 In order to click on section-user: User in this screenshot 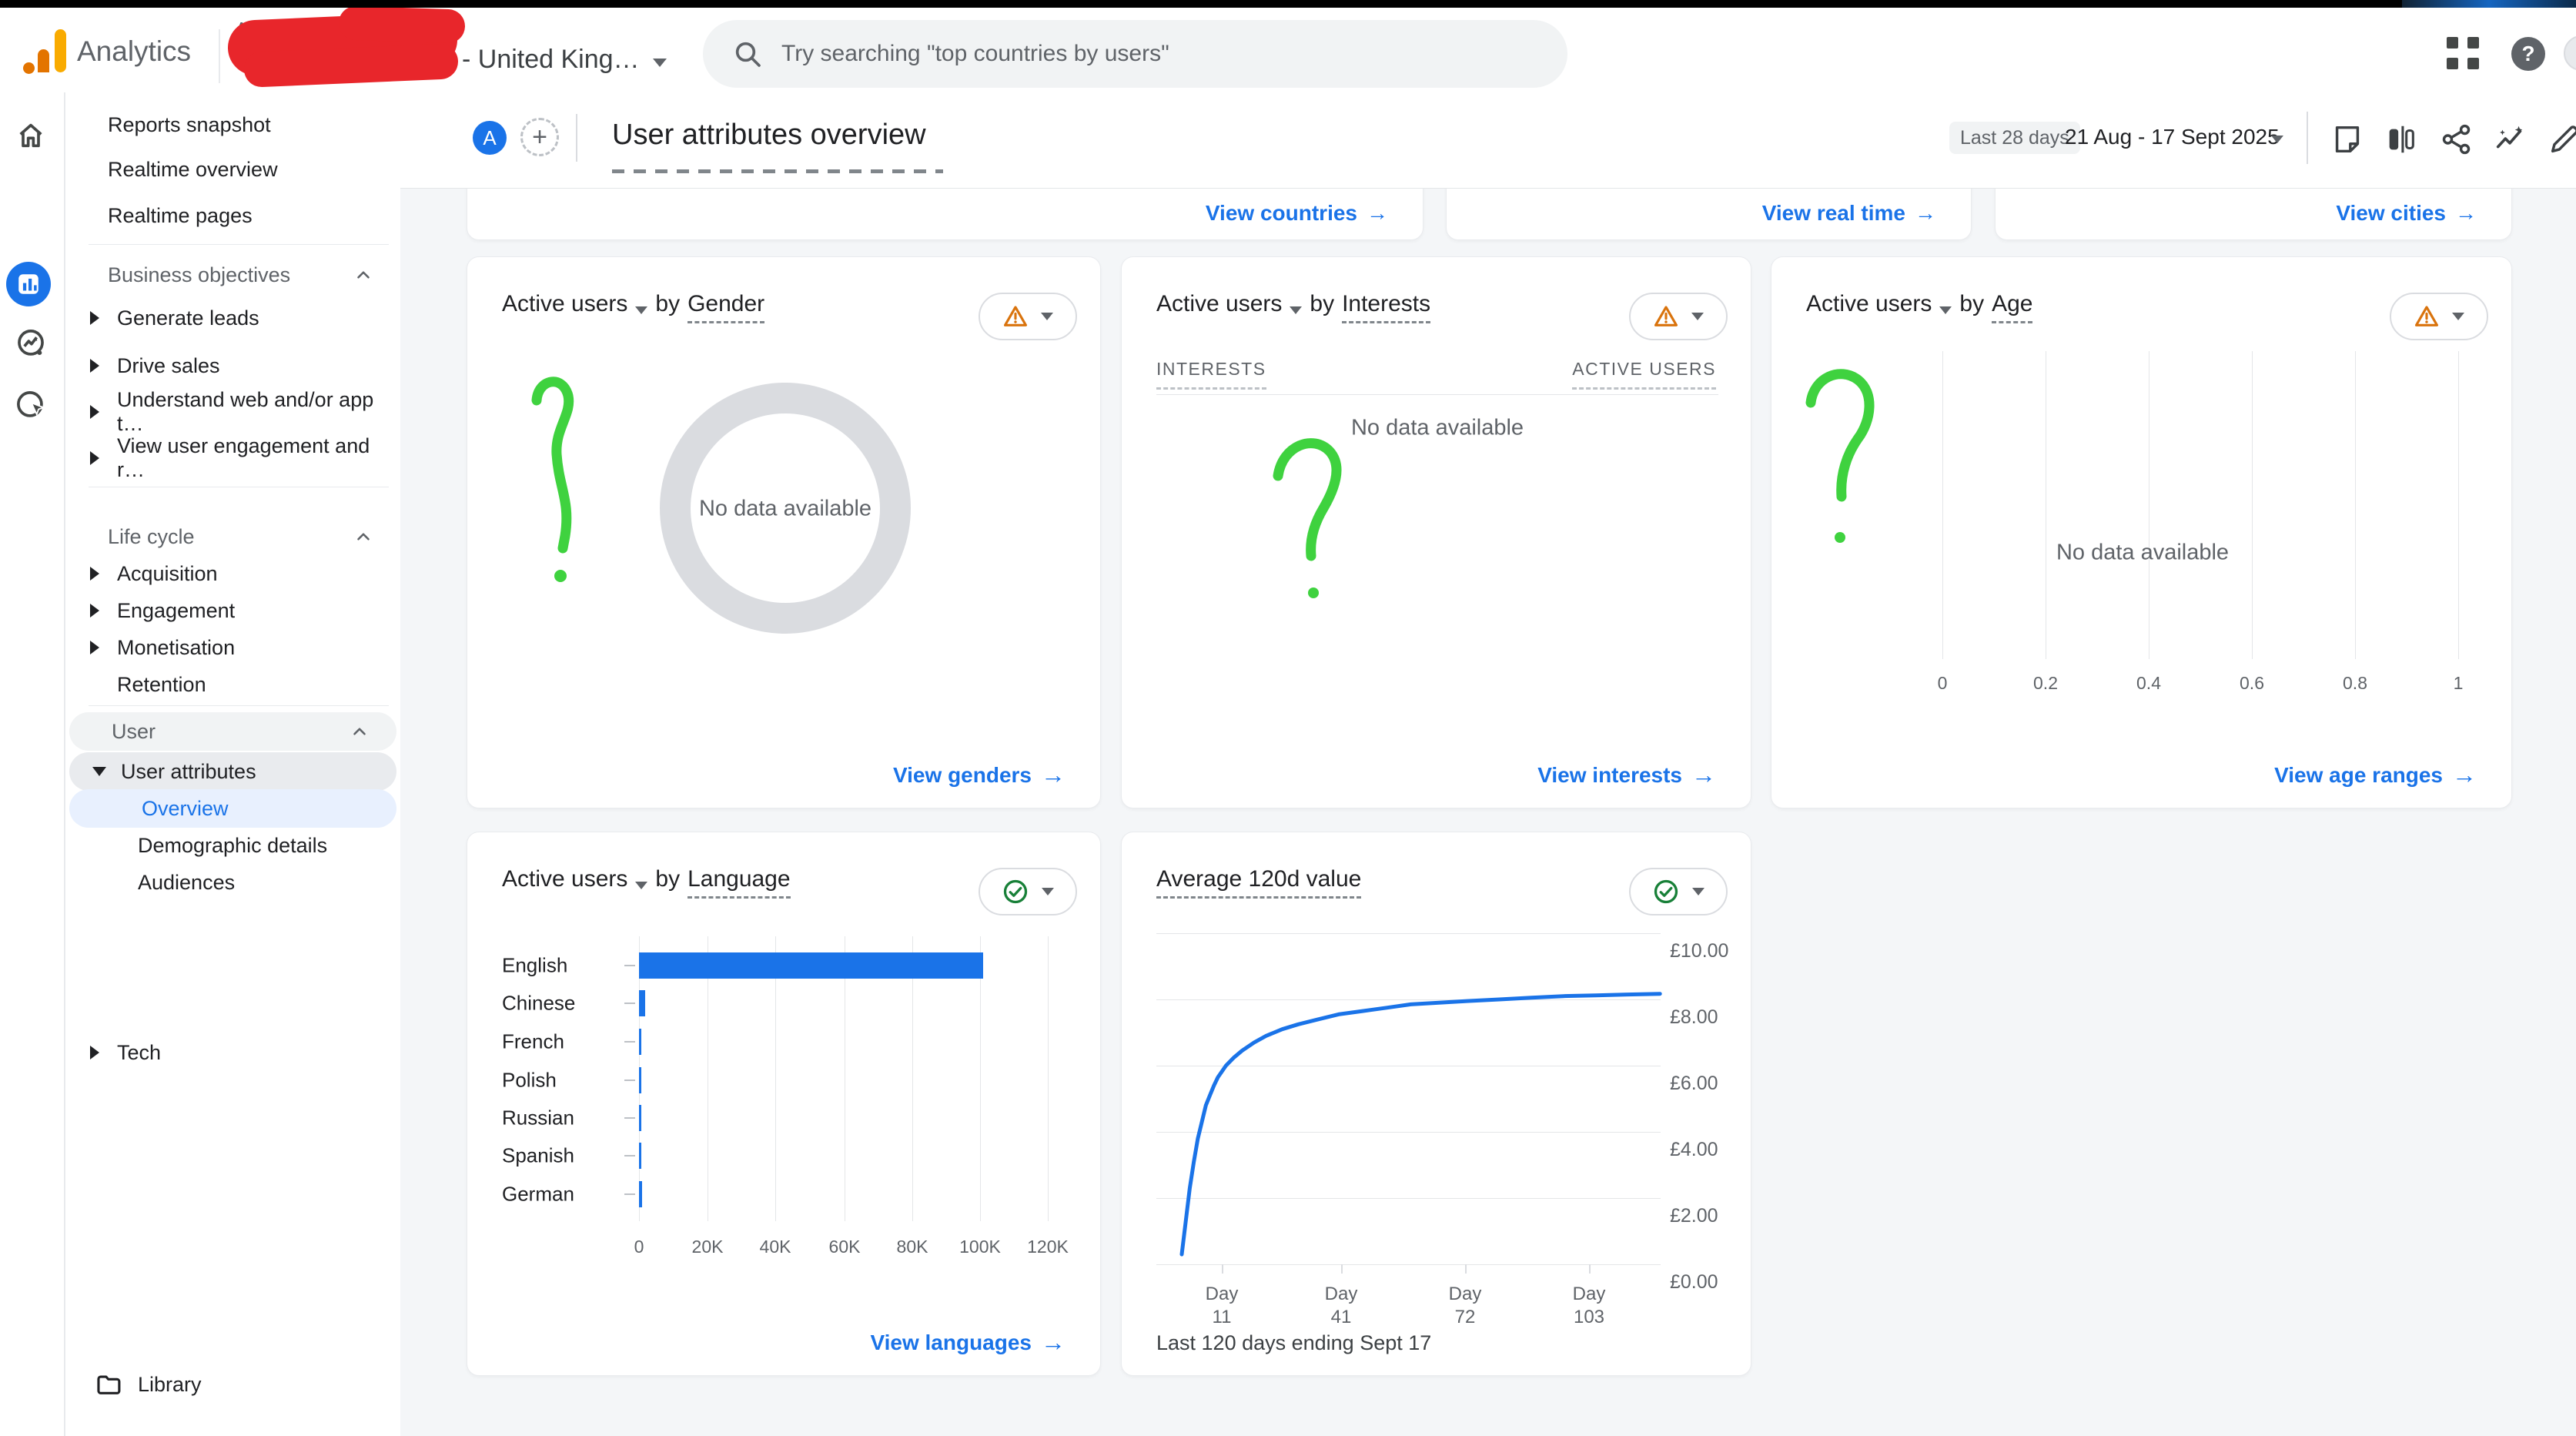, I will do `click(233, 731)`.